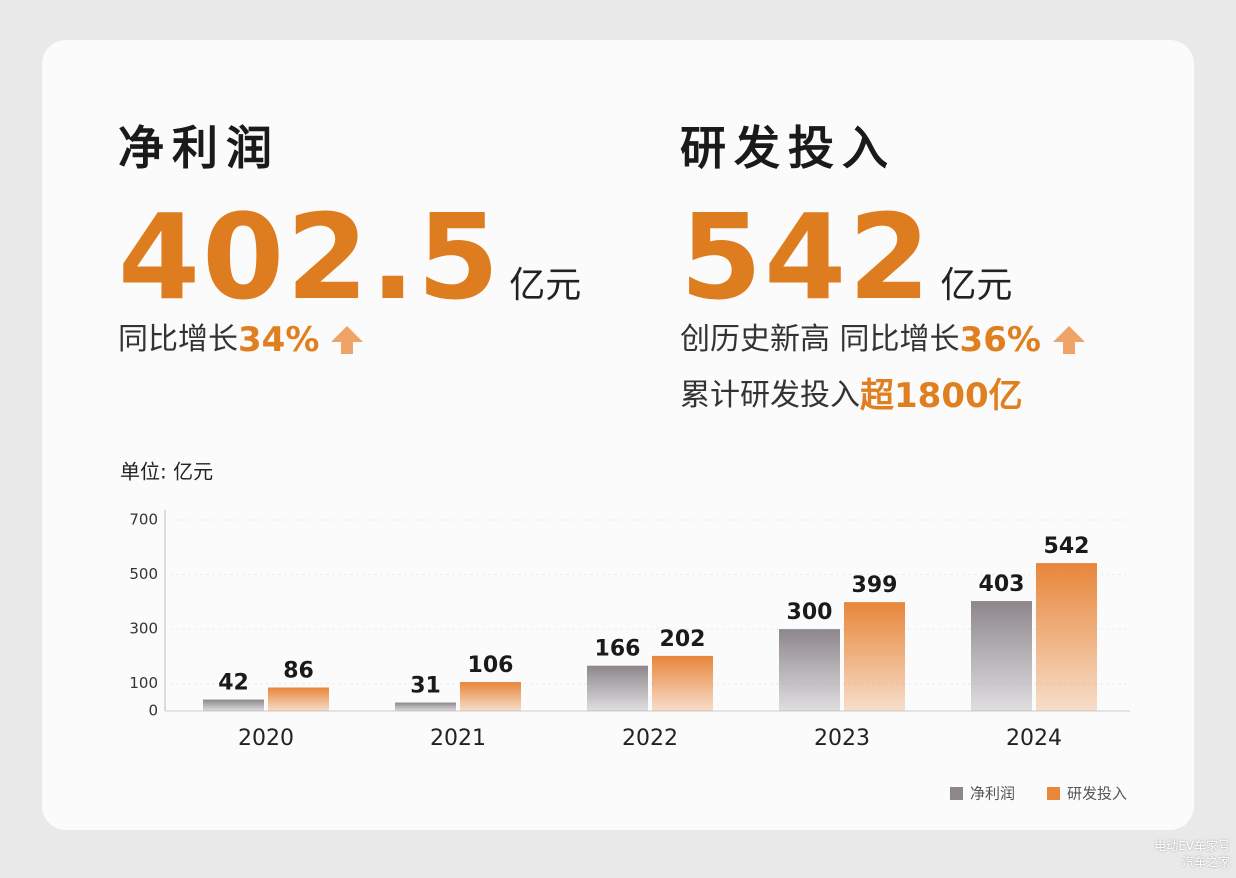 This screenshot has height=878, width=1236. Describe the element at coordinates (178, 339) in the screenshot. I see `kpi-note-text: 同比增长` at that location.